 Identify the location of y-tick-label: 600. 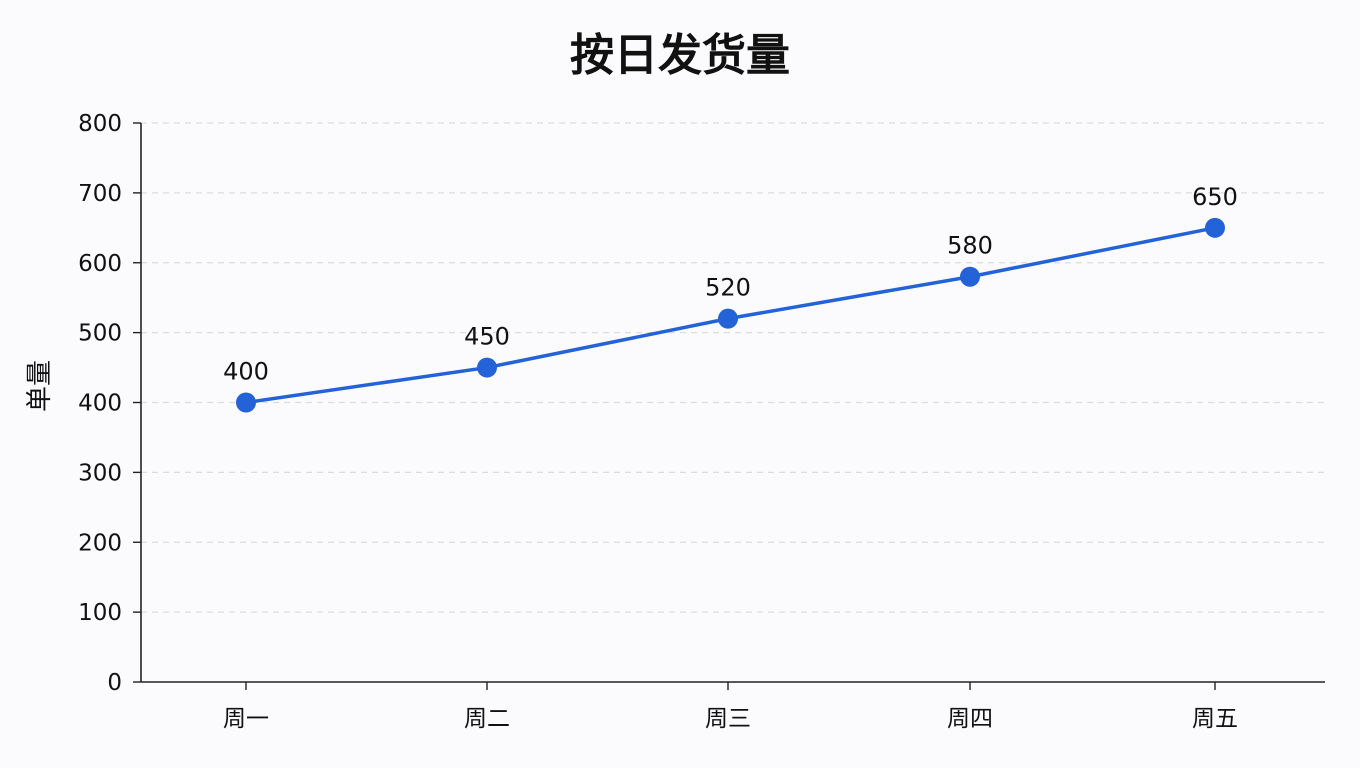
(100, 264).